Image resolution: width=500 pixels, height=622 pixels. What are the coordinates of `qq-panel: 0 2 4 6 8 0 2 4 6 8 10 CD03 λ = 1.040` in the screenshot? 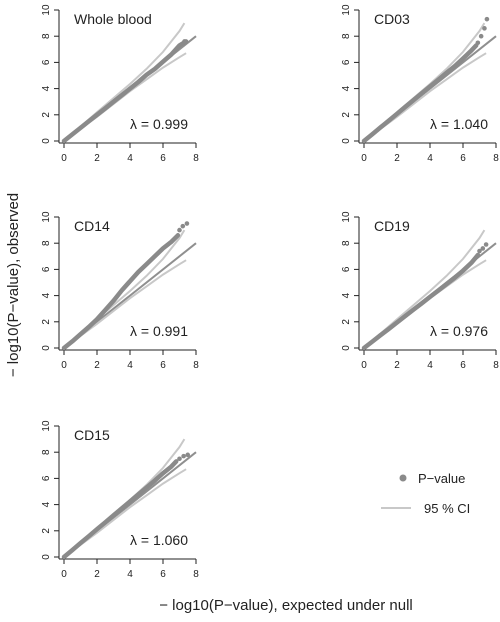 It's located at (420, 84).